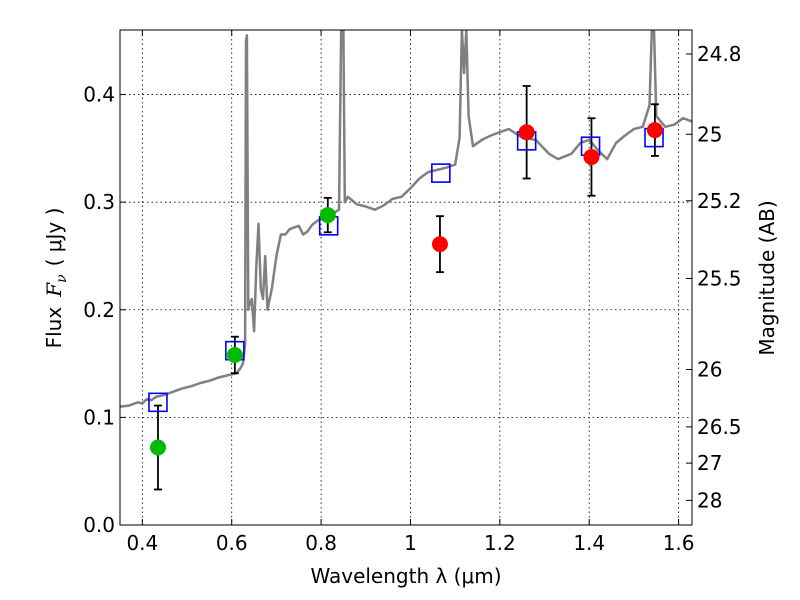  What do you see at coordinates (99, 417) in the screenshot?
I see `y-tick-label: 0.1` at bounding box center [99, 417].